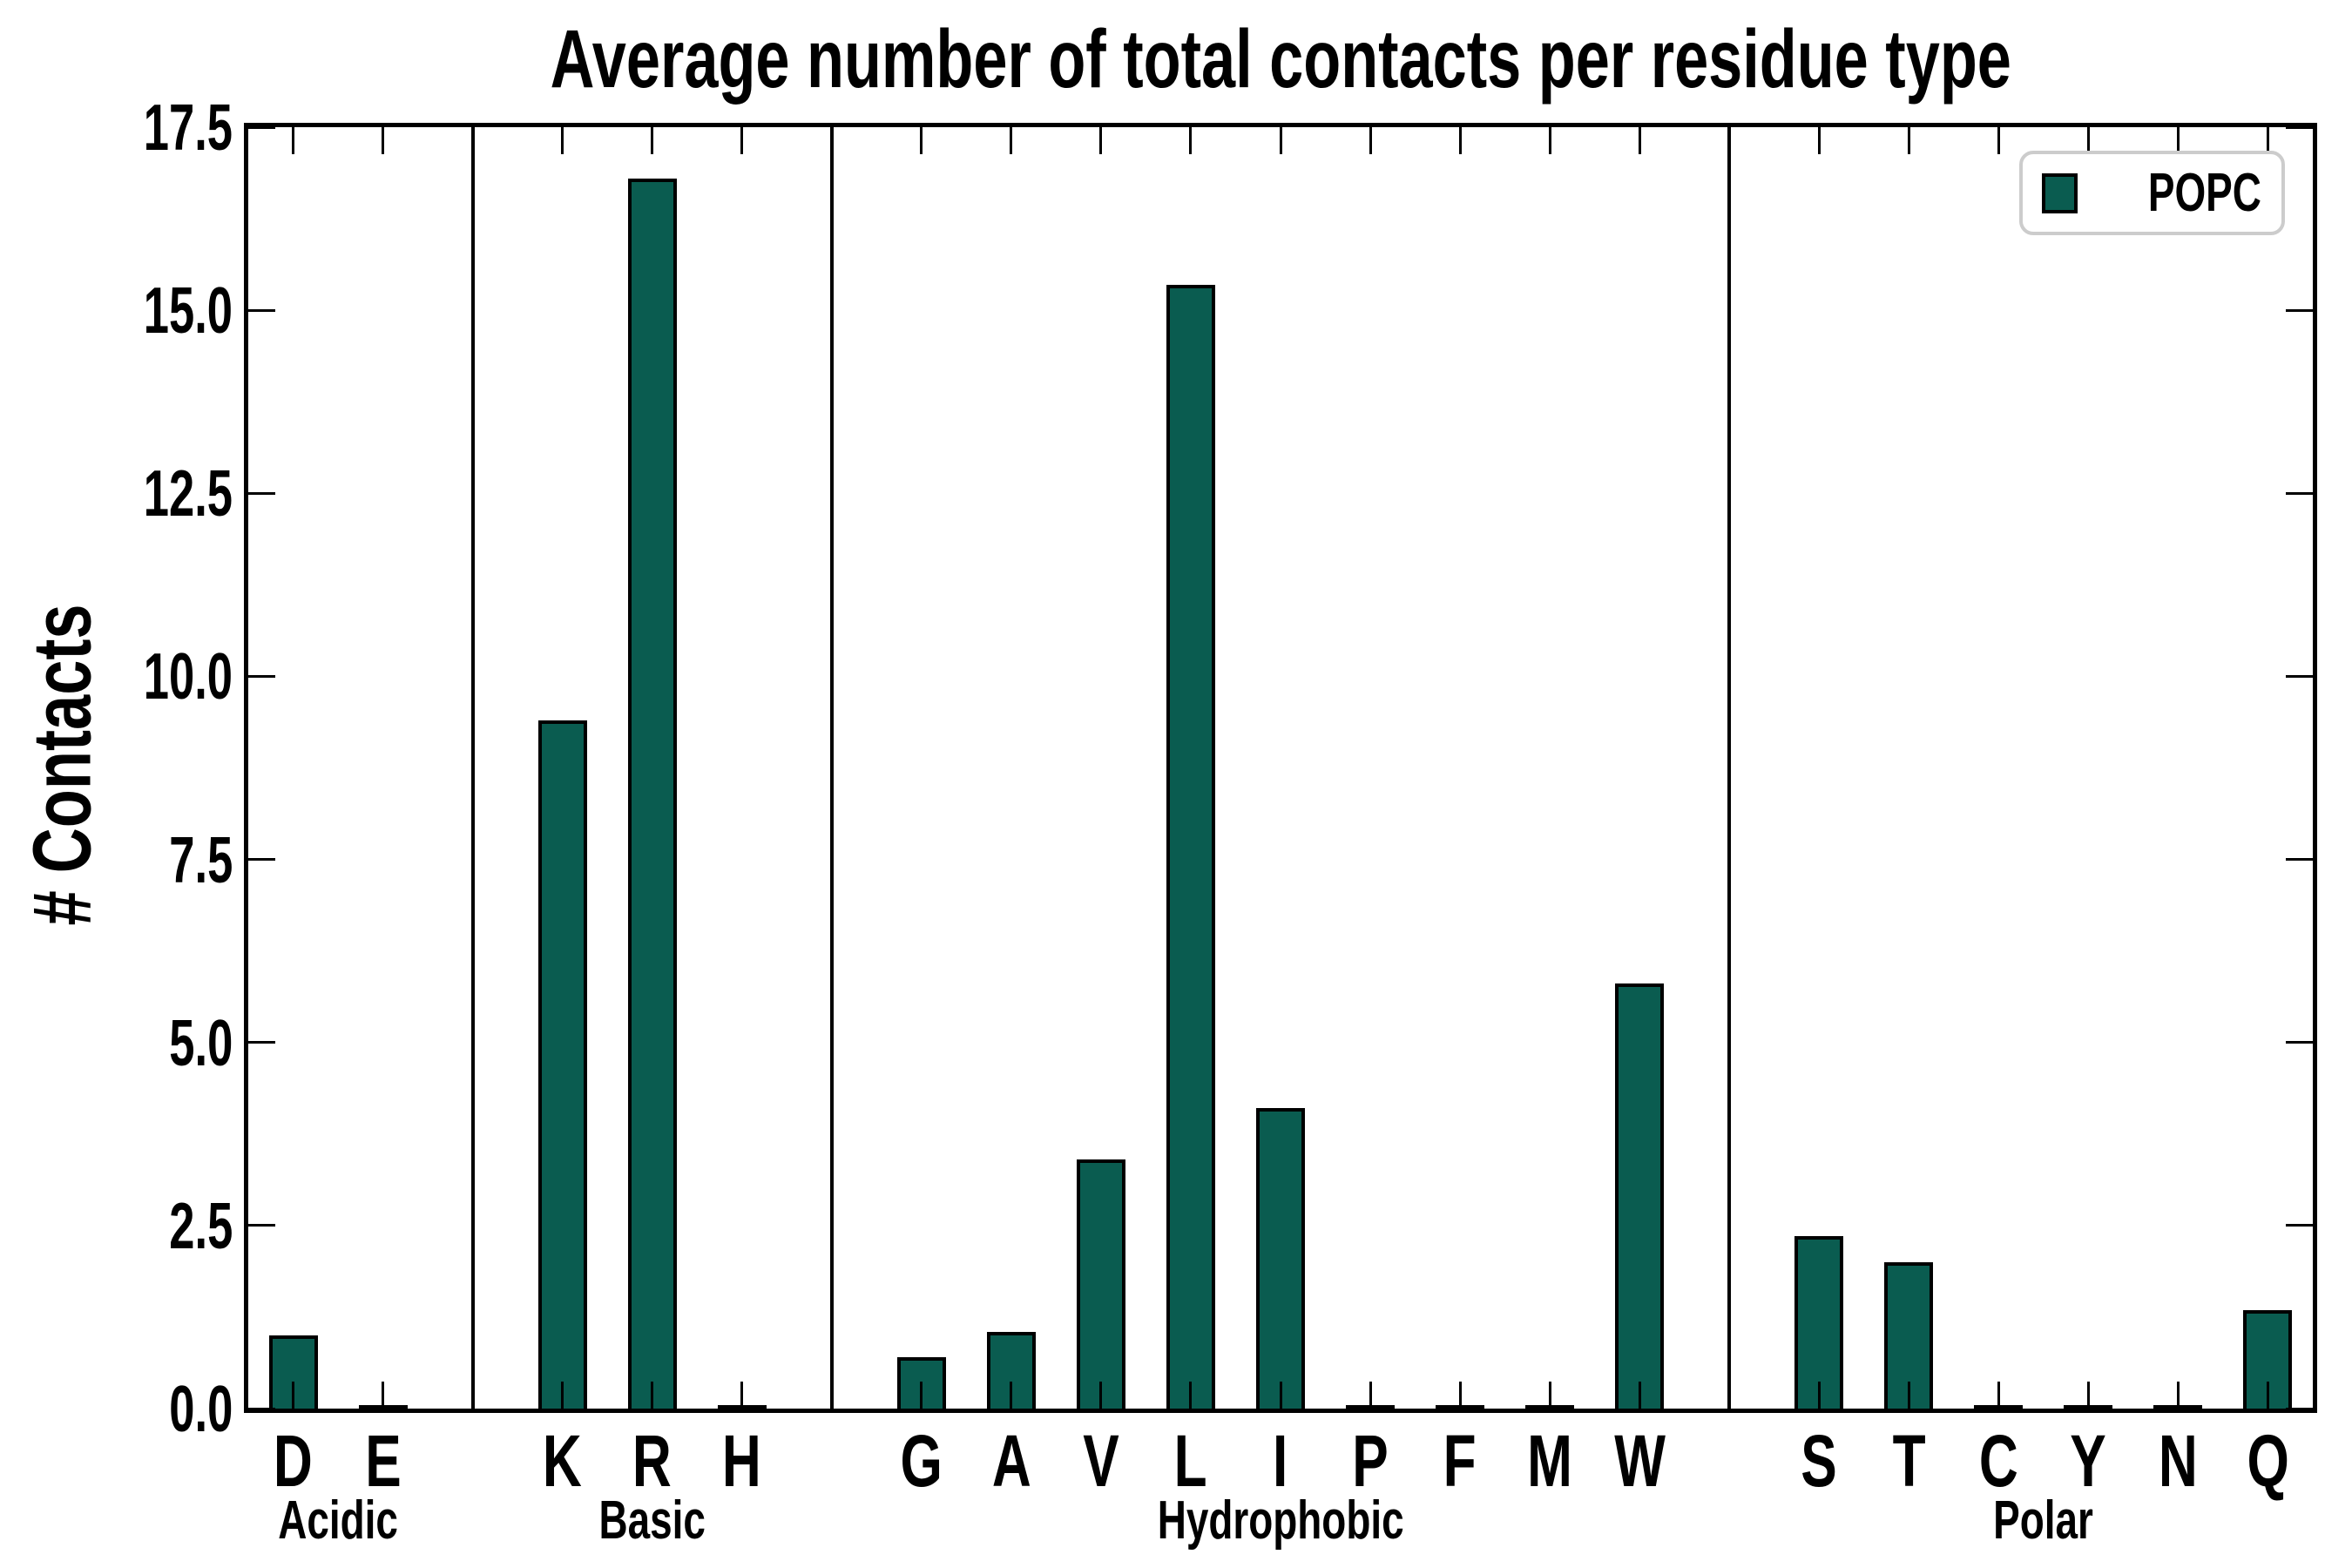 This screenshot has height=1568, width=2352. What do you see at coordinates (652, 793) in the screenshot?
I see `bar-R` at bounding box center [652, 793].